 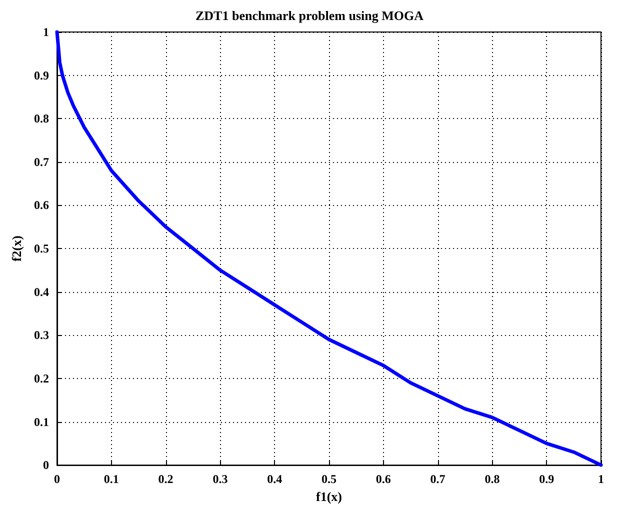 I want to click on x-tick-label: 0, so click(x=57, y=479).